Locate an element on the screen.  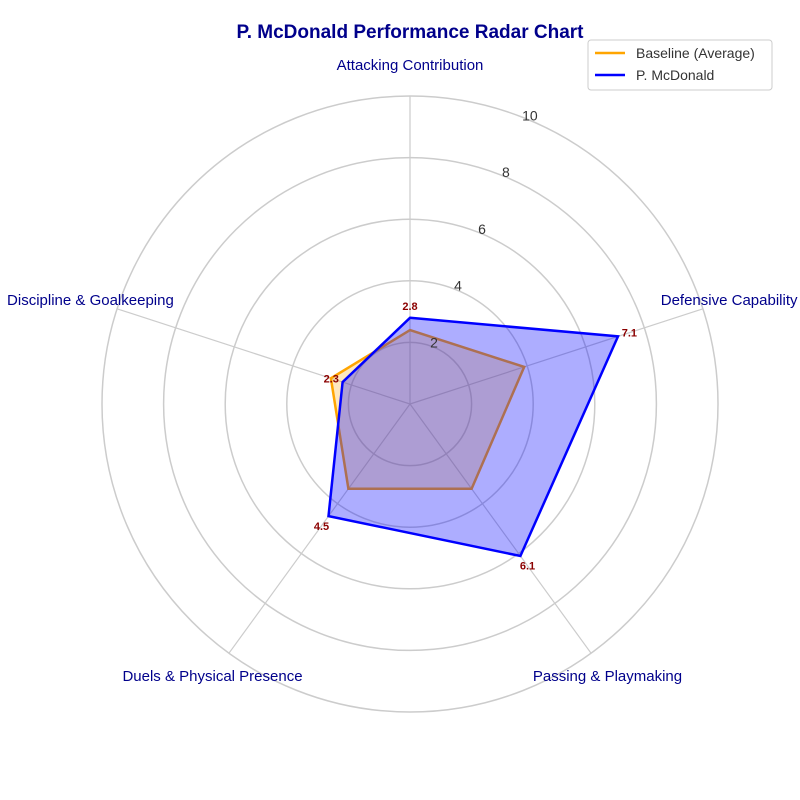
legend-label-player: P. McDonald is located at coordinates (675, 75).